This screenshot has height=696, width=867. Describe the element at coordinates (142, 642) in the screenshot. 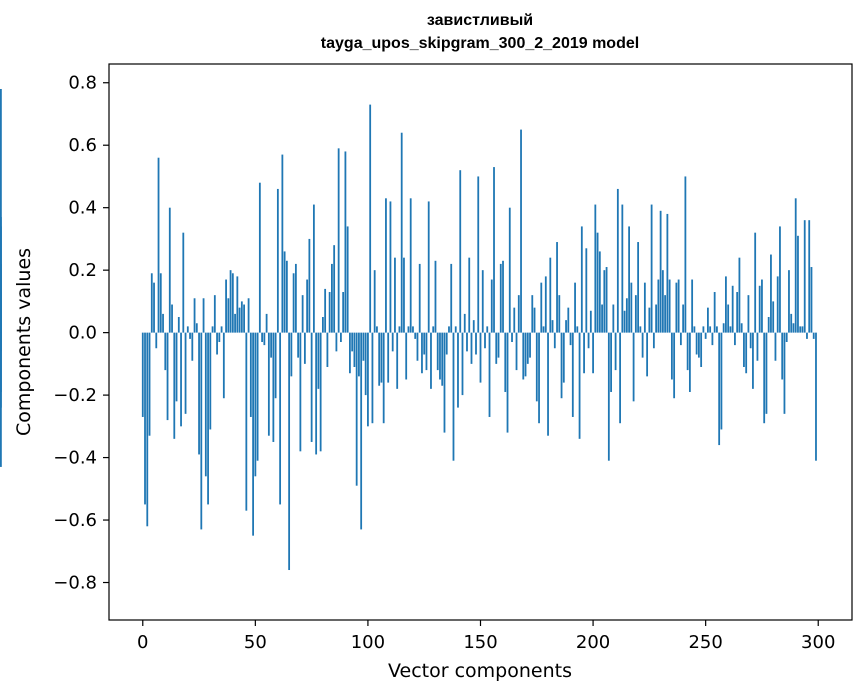

I see `x-tick-label-0: 0` at that location.